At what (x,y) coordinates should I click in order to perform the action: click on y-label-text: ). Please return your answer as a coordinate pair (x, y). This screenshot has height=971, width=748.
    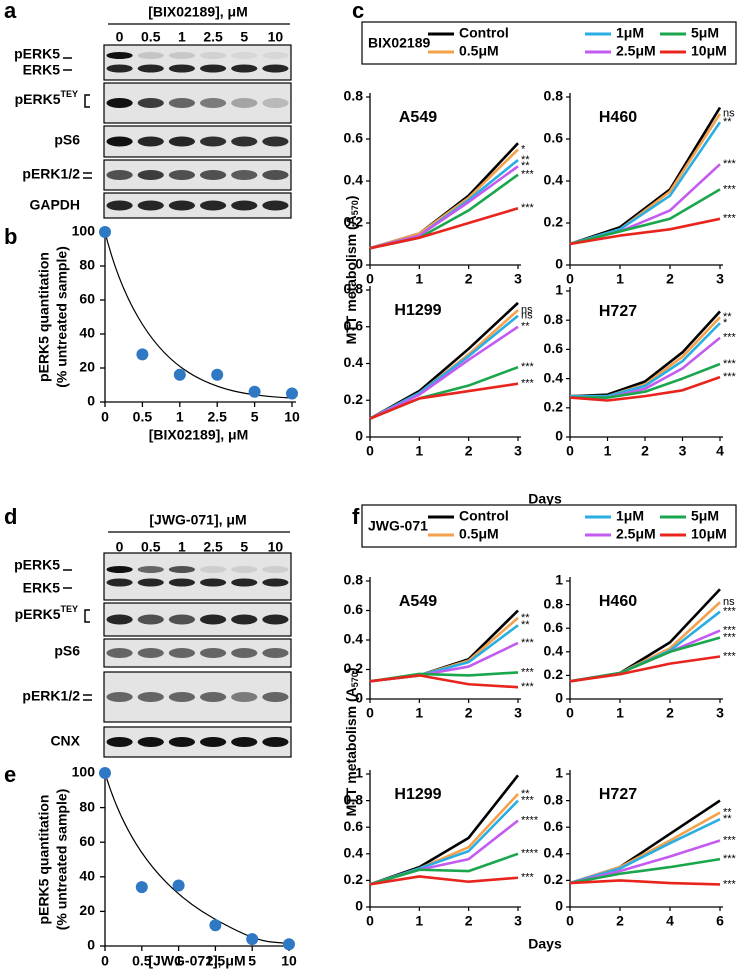
    Looking at the image, I should click on (351, 670).